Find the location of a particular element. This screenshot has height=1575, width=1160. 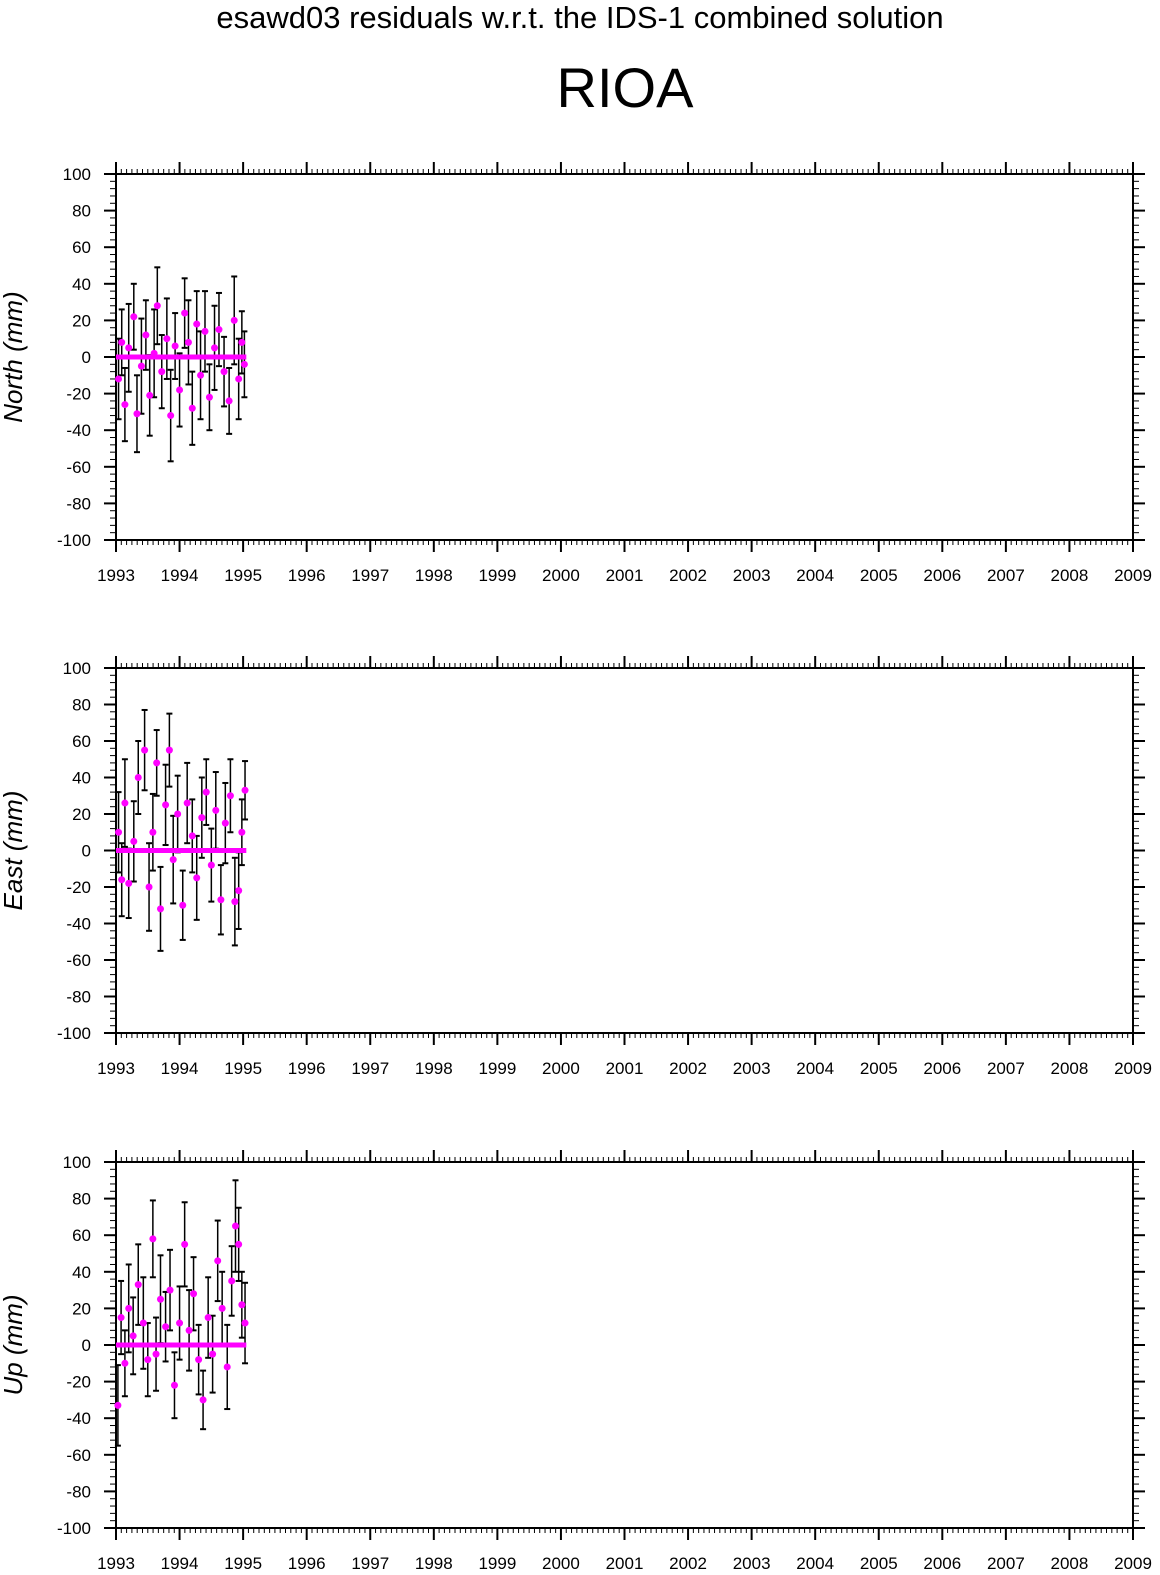

x-tick-label: 1996 is located at coordinates (307, 575).